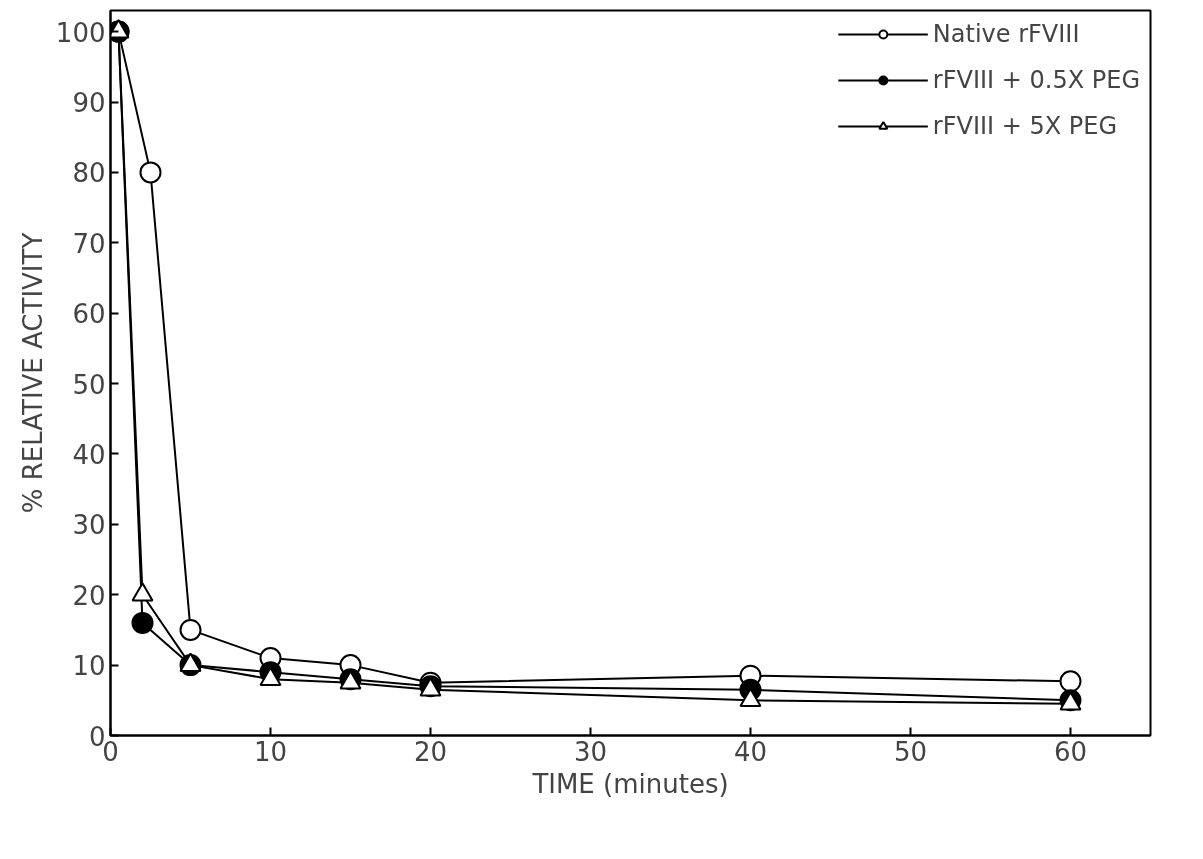 This screenshot has height=859, width=1203. I want to click on x-tick-label: 10, so click(270, 751).